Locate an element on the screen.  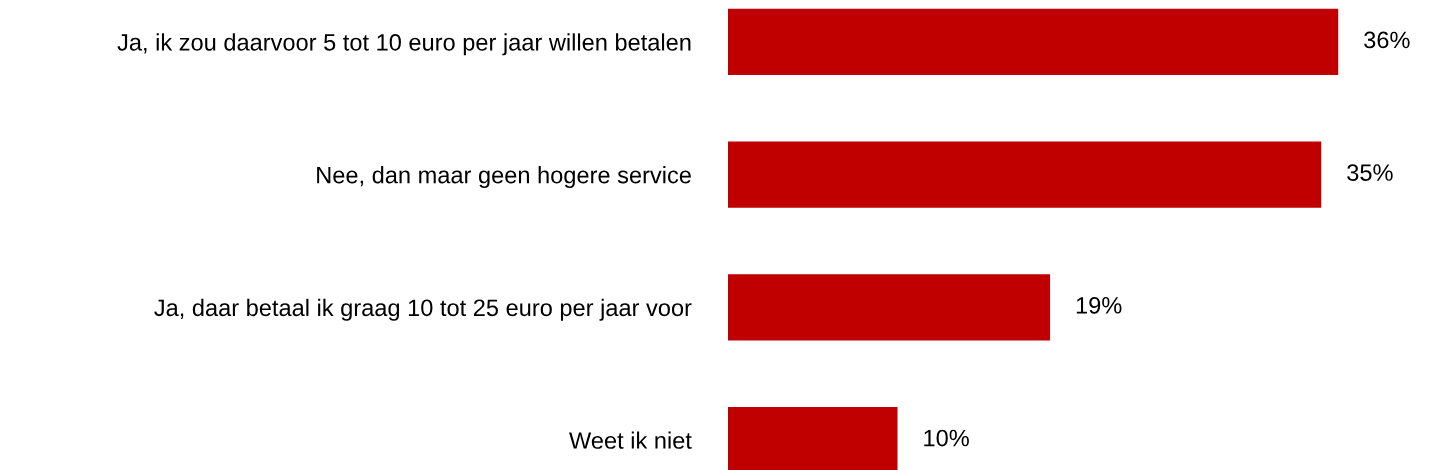
data-label: 10% is located at coordinates (946, 438).